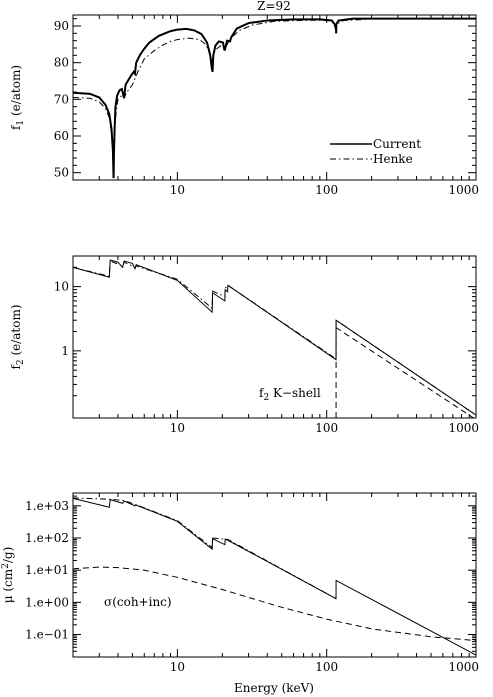  Describe the element at coordinates (17, 336) in the screenshot. I see `y-axis-label: f2 (e/atom)` at that location.